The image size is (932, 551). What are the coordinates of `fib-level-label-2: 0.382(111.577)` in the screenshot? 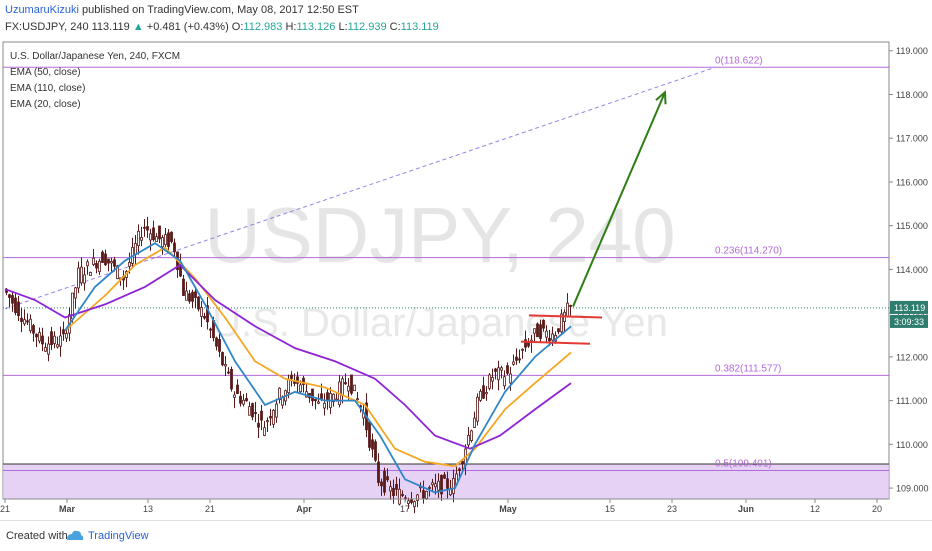 It's located at (748, 368).